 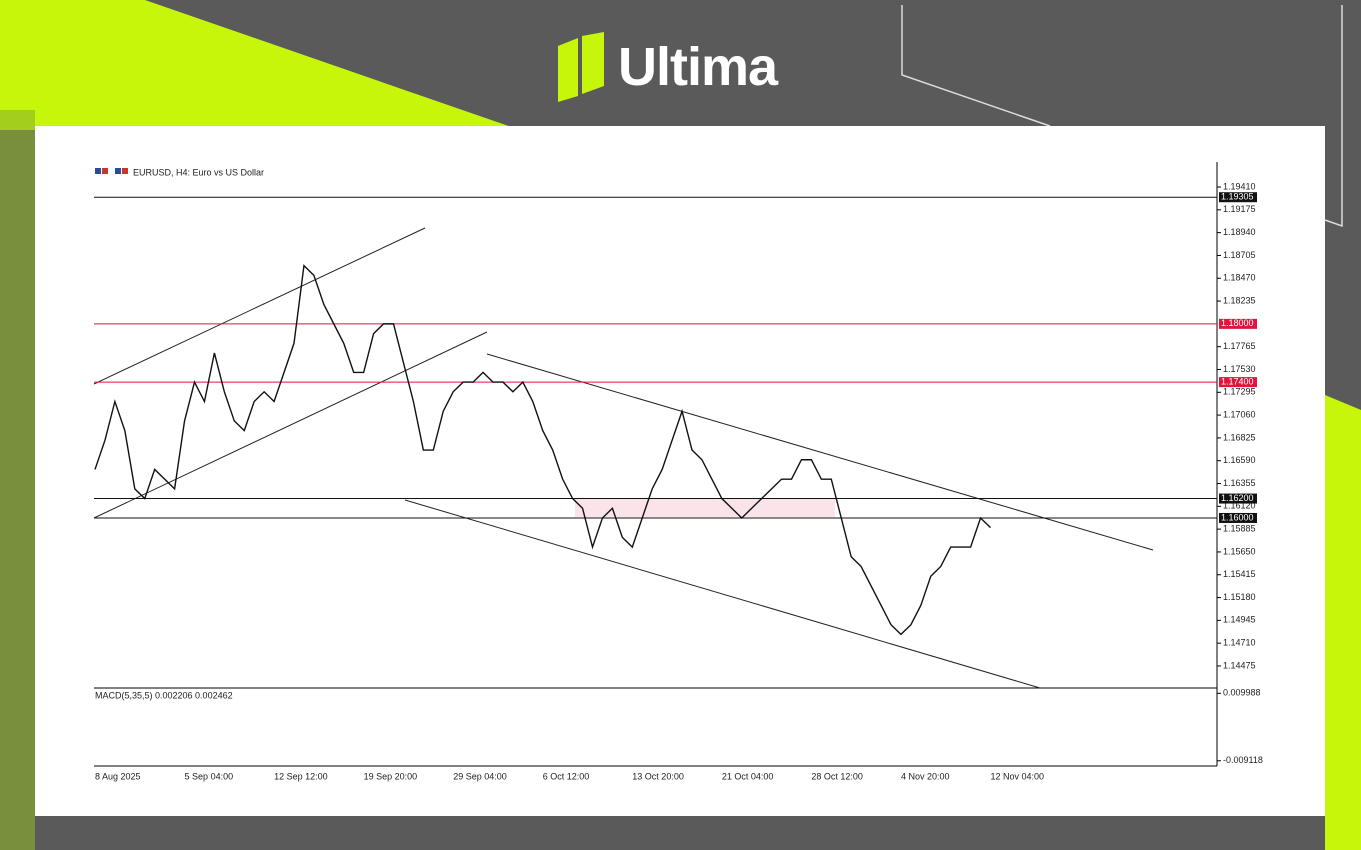 I want to click on level-label: 1.19305, so click(x=1237, y=197).